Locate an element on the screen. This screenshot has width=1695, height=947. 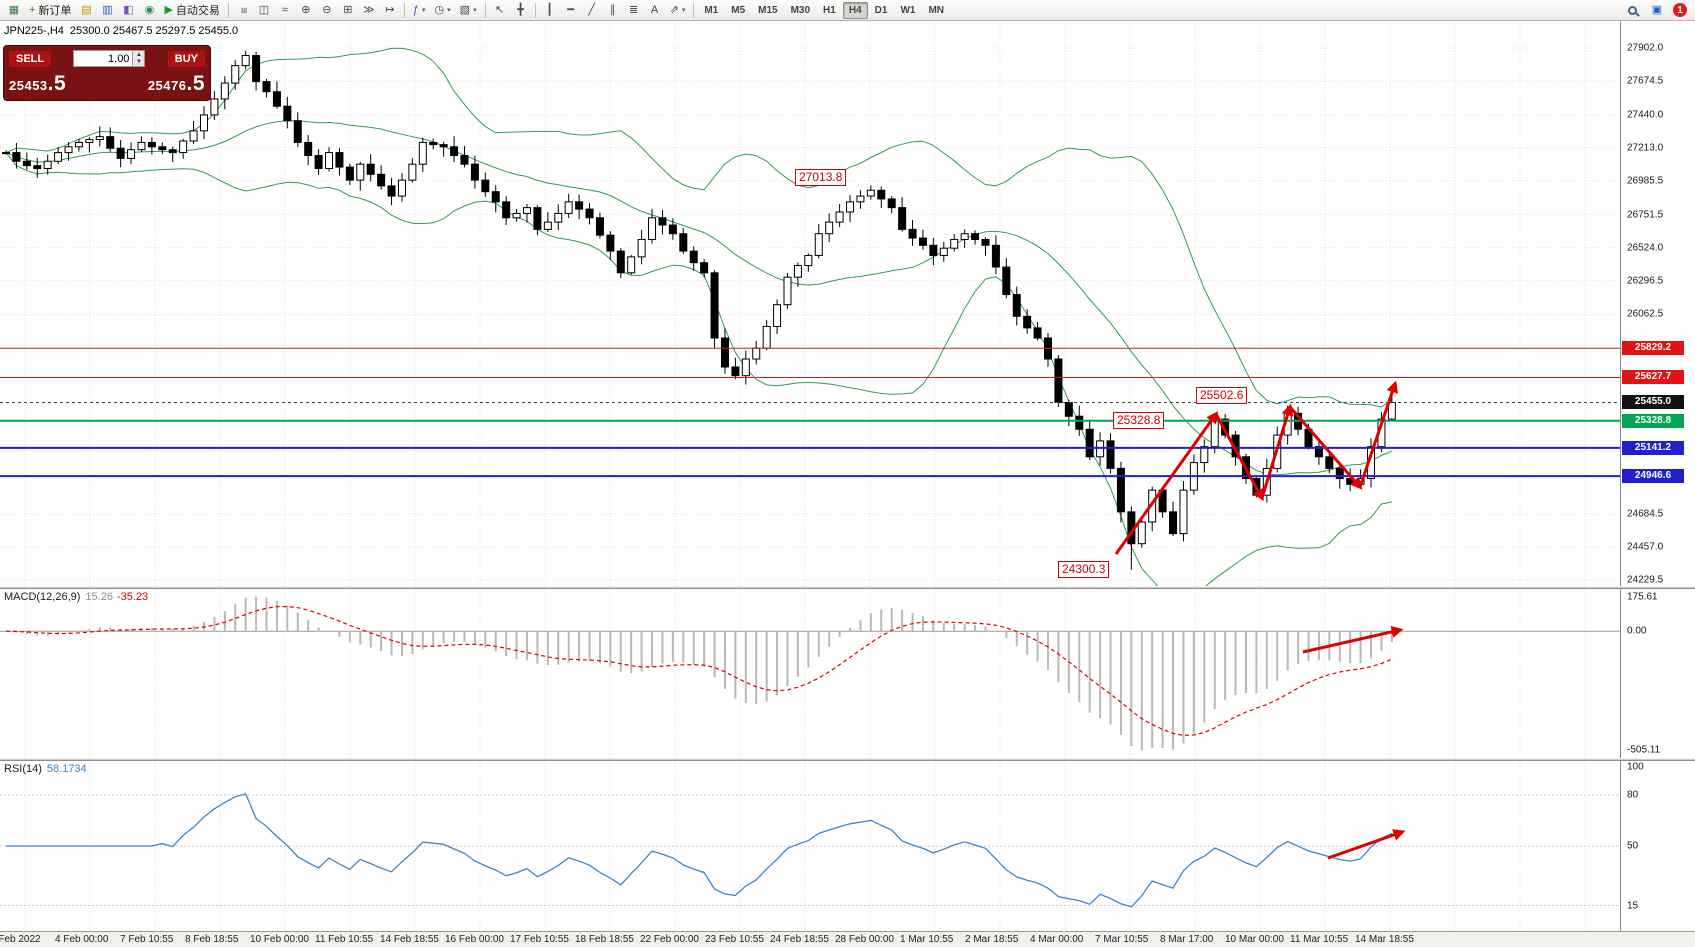
timeframe-m15-button: M15 is located at coordinates (768, 10).